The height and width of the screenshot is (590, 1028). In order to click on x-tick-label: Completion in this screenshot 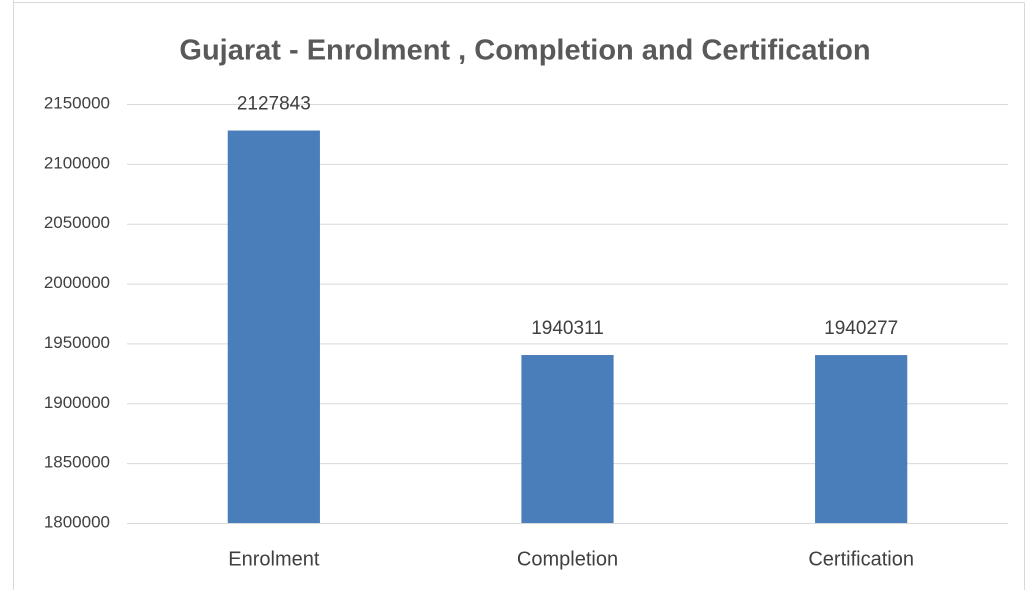, I will do `click(567, 559)`.